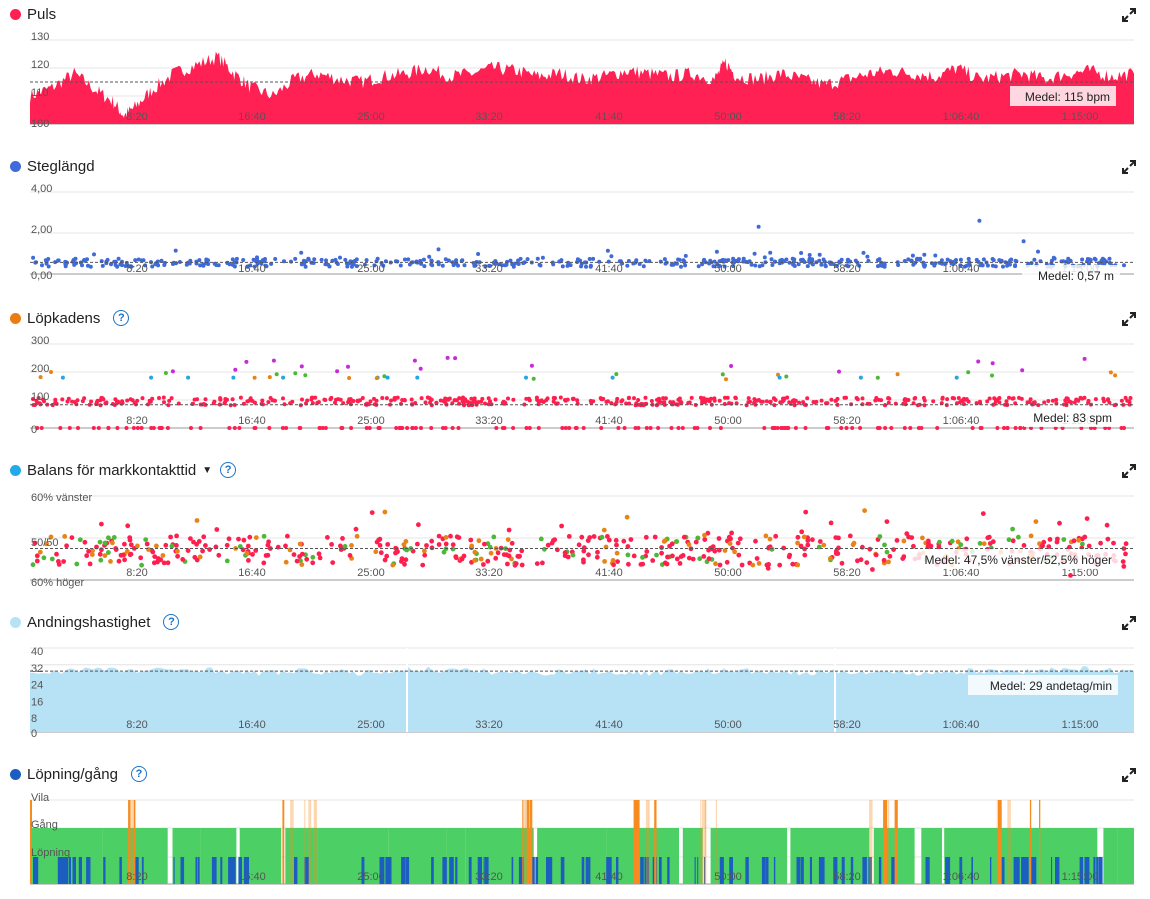 This screenshot has width=1150, height=899. Describe the element at coordinates (58, 583) in the screenshot. I see `y-tick-label: 60% höger` at that location.